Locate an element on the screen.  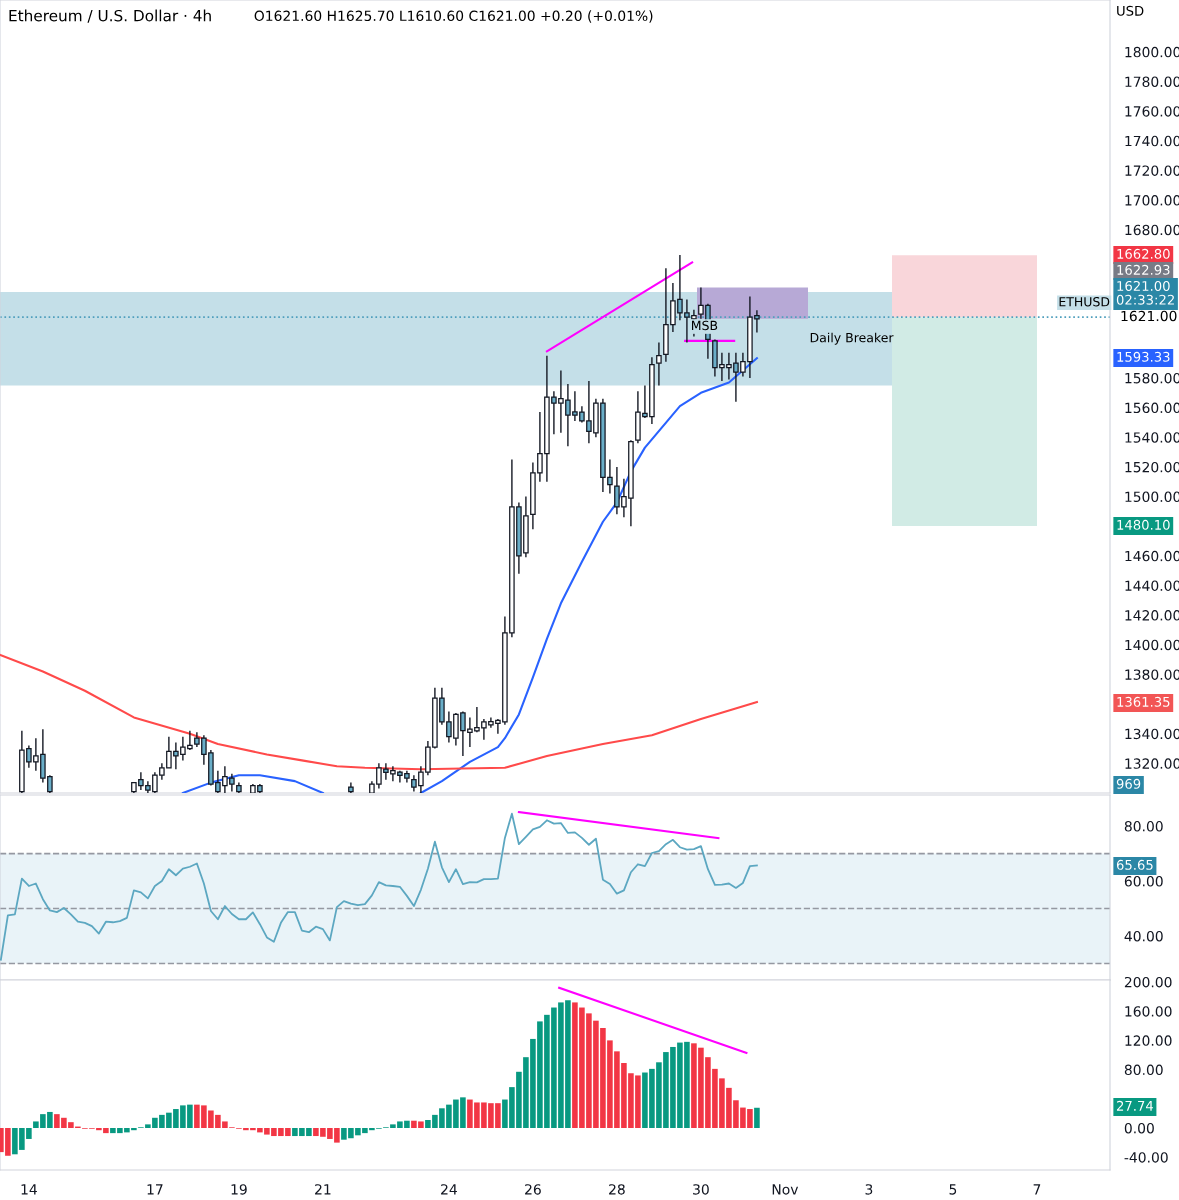
bar is located at coordinates (757, 1118).